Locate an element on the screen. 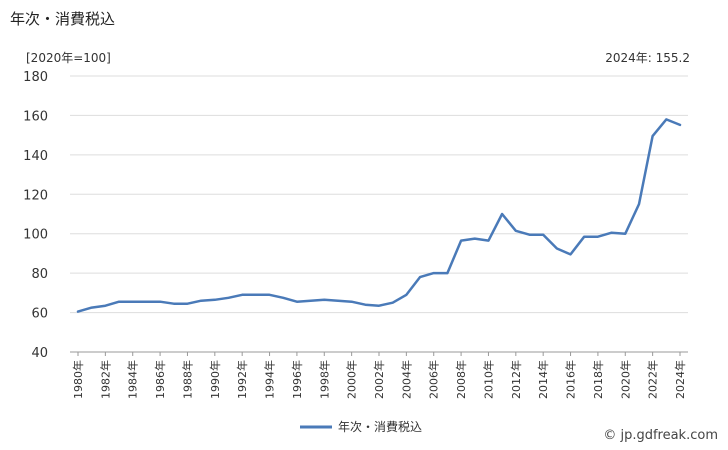 This screenshot has width=728, height=450. x-tick-label: 2020年 is located at coordinates (625, 379).